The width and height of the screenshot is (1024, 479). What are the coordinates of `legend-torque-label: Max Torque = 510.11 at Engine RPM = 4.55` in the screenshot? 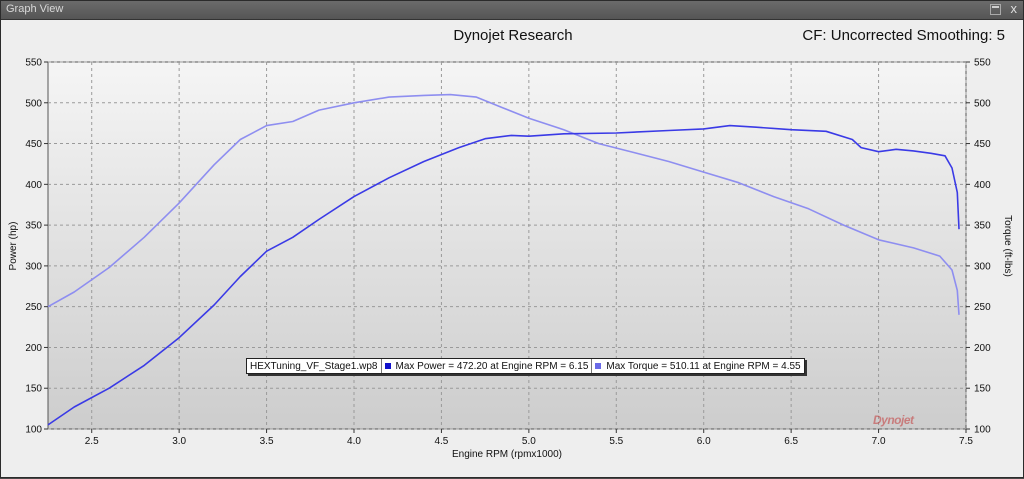 It's located at (703, 366).